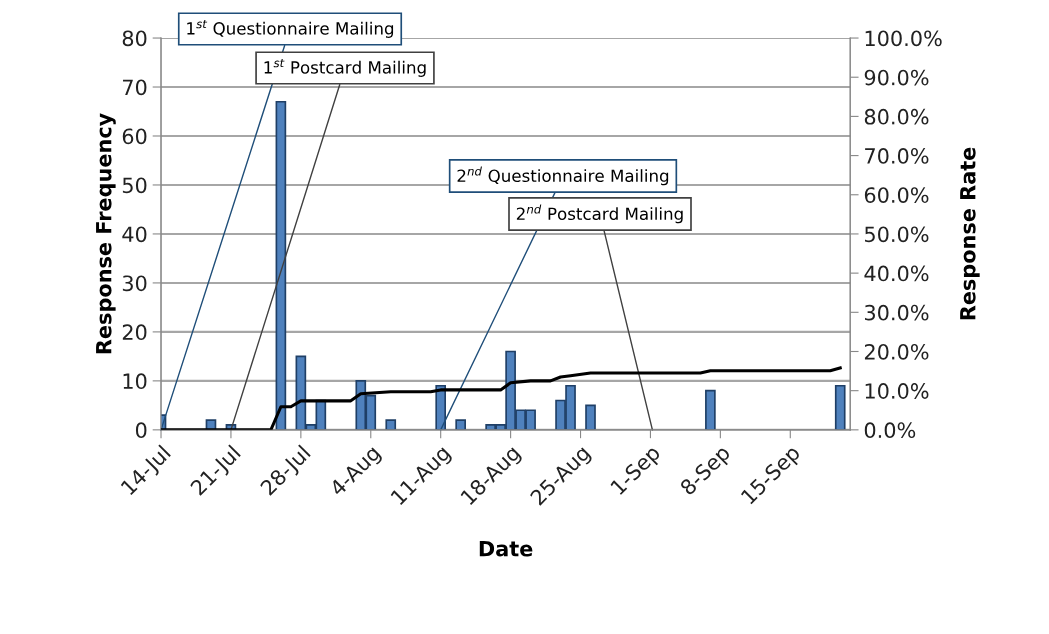 This screenshot has height=634, width=1049. What do you see at coordinates (897, 156) in the screenshot?
I see `y2-tick-label: 70.0%` at bounding box center [897, 156].